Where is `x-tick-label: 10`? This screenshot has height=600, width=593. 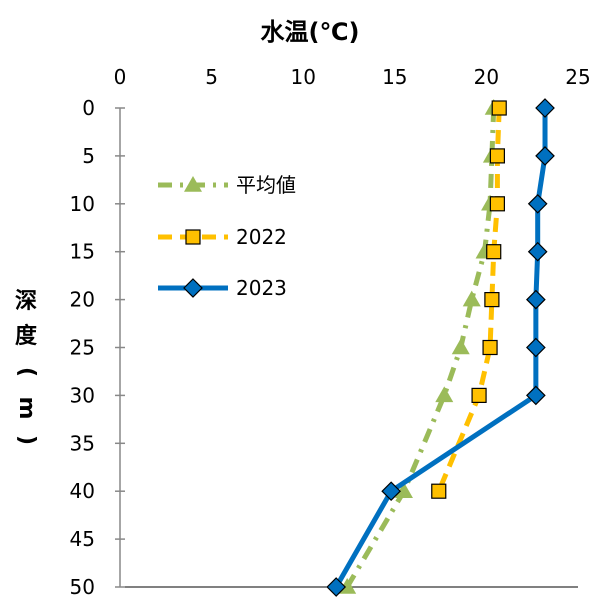 x-tick-label: 10 is located at coordinates (302, 77).